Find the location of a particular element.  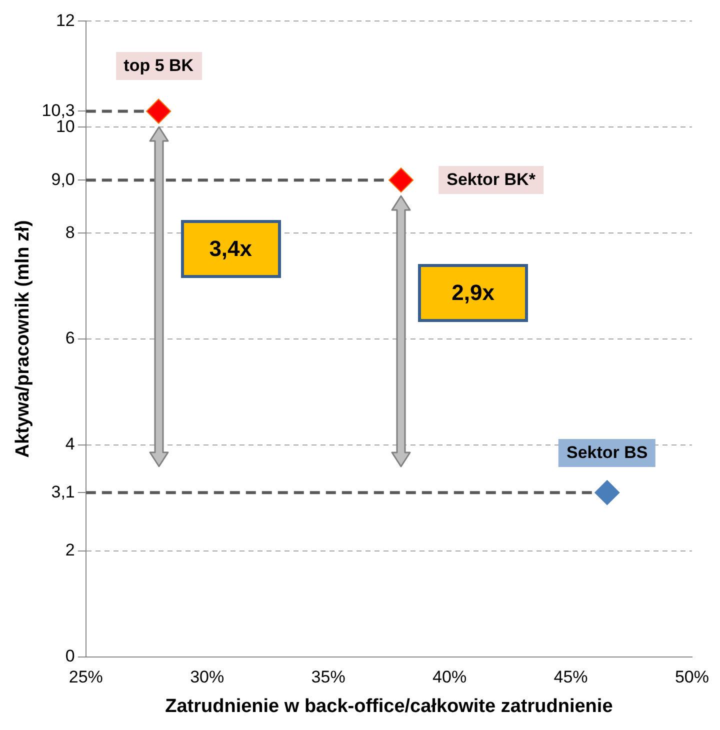

x-tick-label: 45% is located at coordinates (571, 677).